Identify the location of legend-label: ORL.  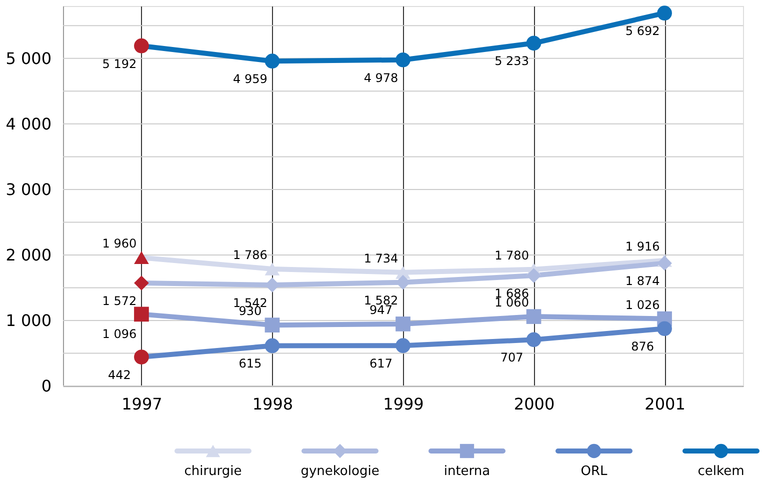
(594, 471).